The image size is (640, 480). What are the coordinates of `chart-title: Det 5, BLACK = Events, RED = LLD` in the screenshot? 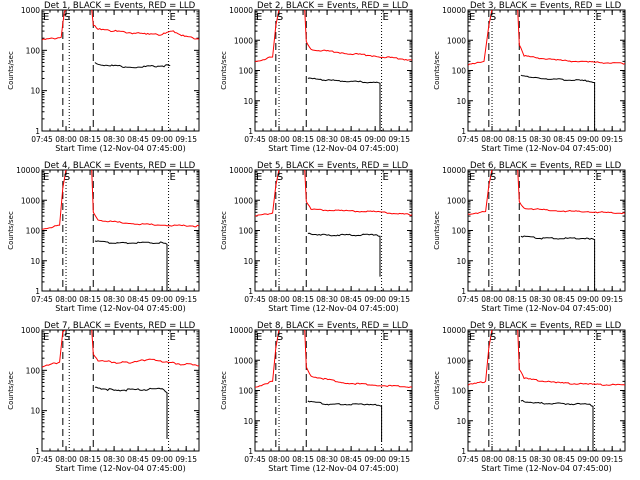 It's located at (333, 166).